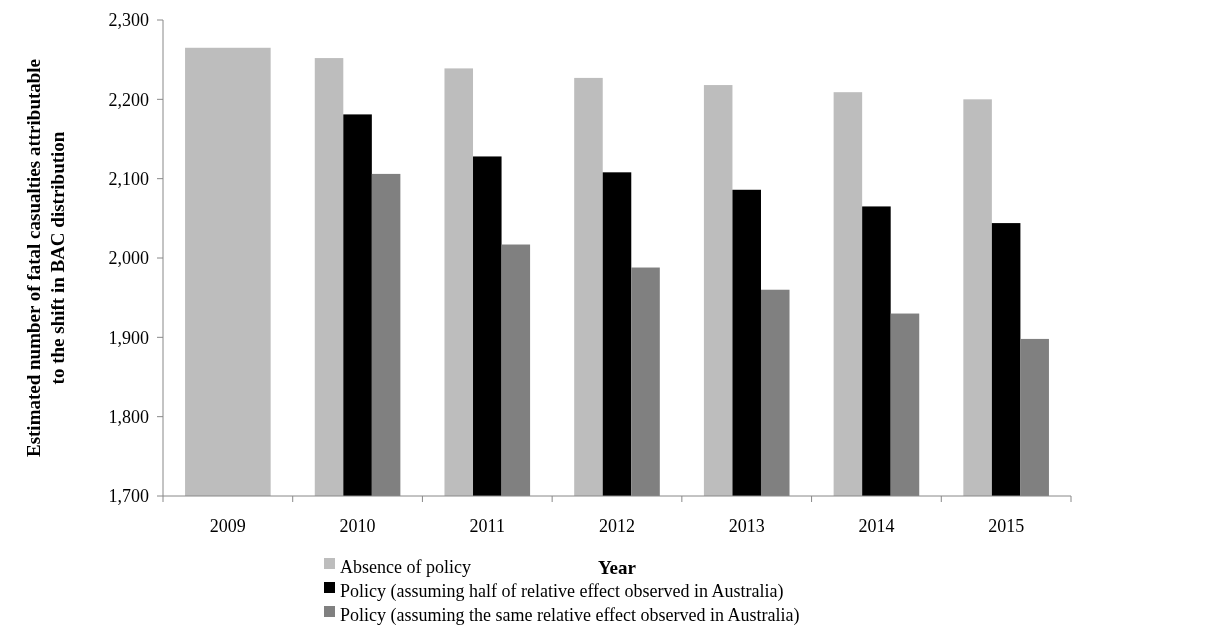 The image size is (1208, 631). Describe the element at coordinates (128, 258) in the screenshot. I see `y-tick-label: 2,000` at that location.